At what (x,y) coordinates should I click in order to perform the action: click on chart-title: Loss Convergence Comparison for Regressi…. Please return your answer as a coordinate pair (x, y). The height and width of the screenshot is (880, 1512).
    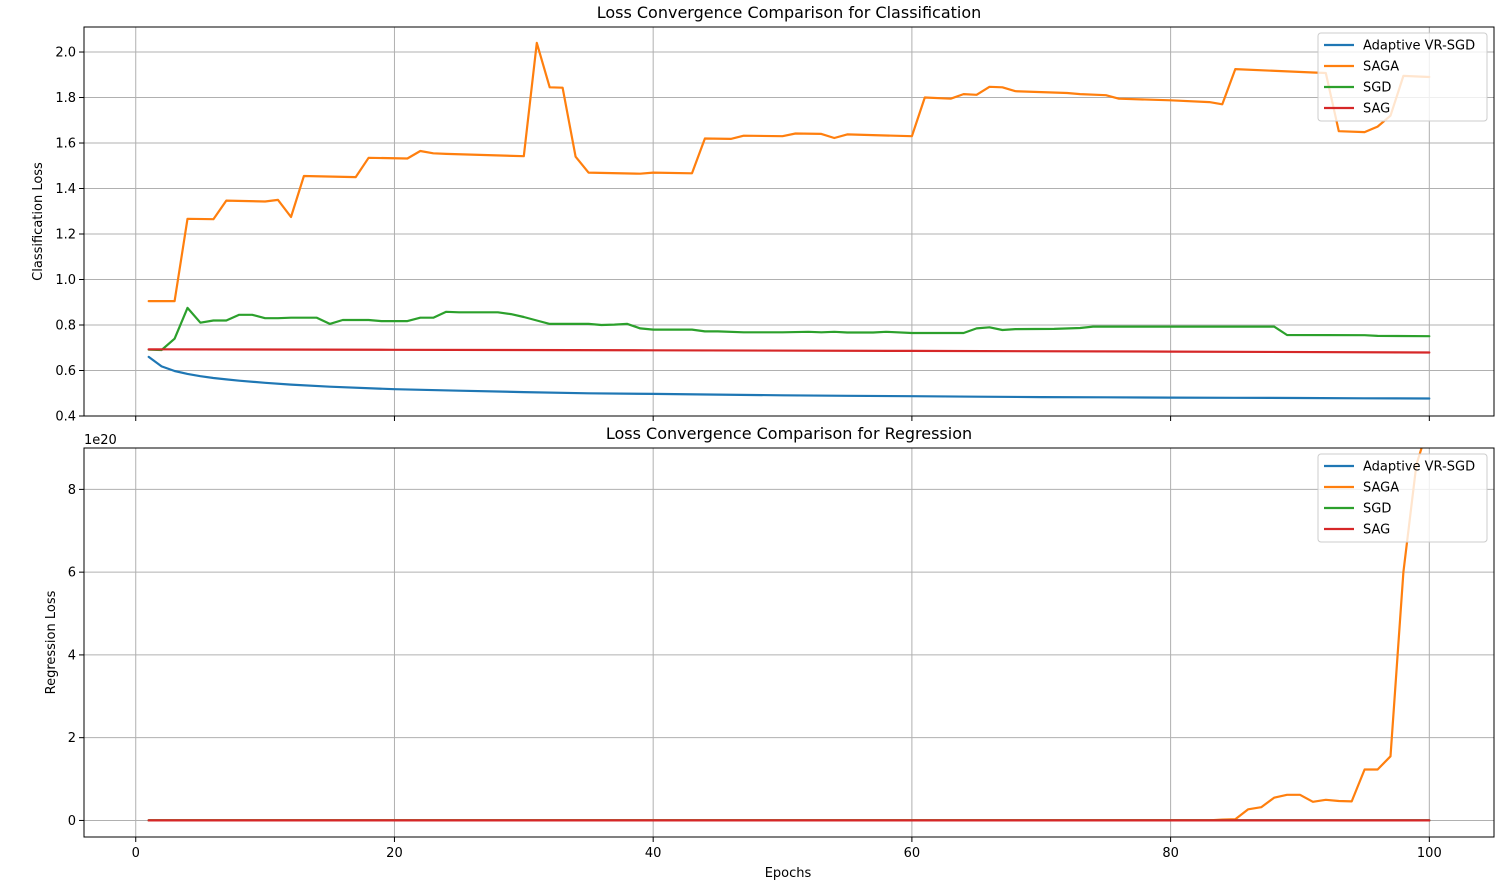
    Looking at the image, I should click on (789, 433).